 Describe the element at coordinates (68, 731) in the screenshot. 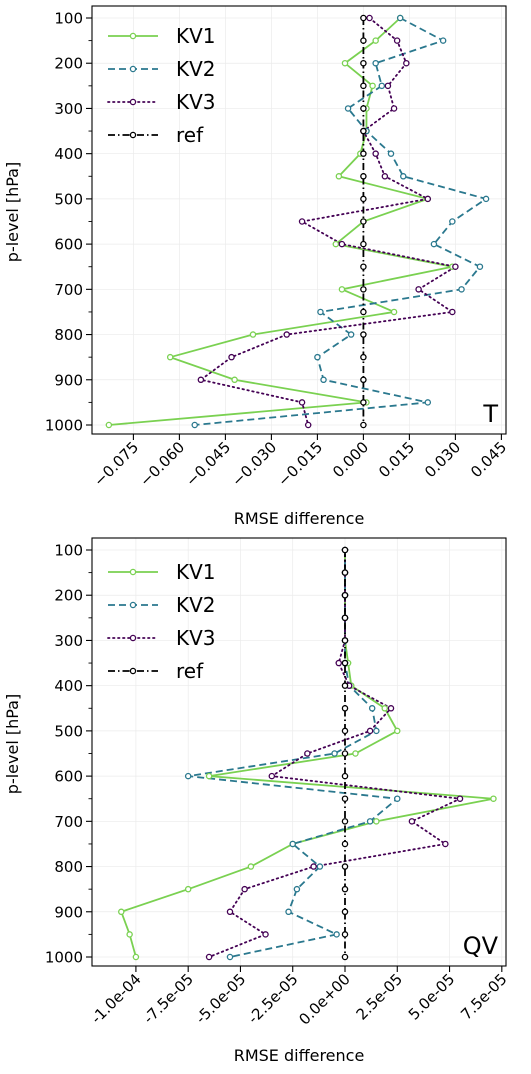

I see `y-tick-label: 500` at that location.